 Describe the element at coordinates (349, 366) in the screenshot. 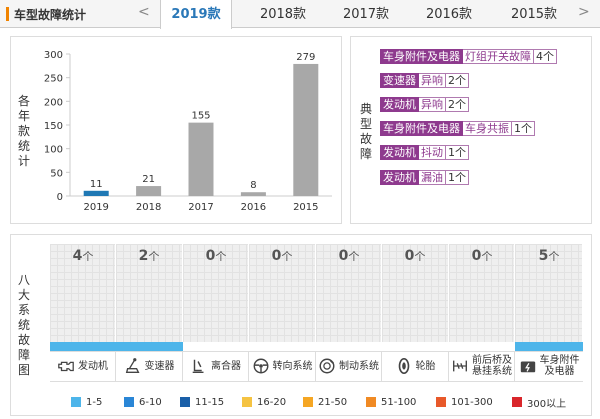

I see `system-brake: 制动系统` at that location.